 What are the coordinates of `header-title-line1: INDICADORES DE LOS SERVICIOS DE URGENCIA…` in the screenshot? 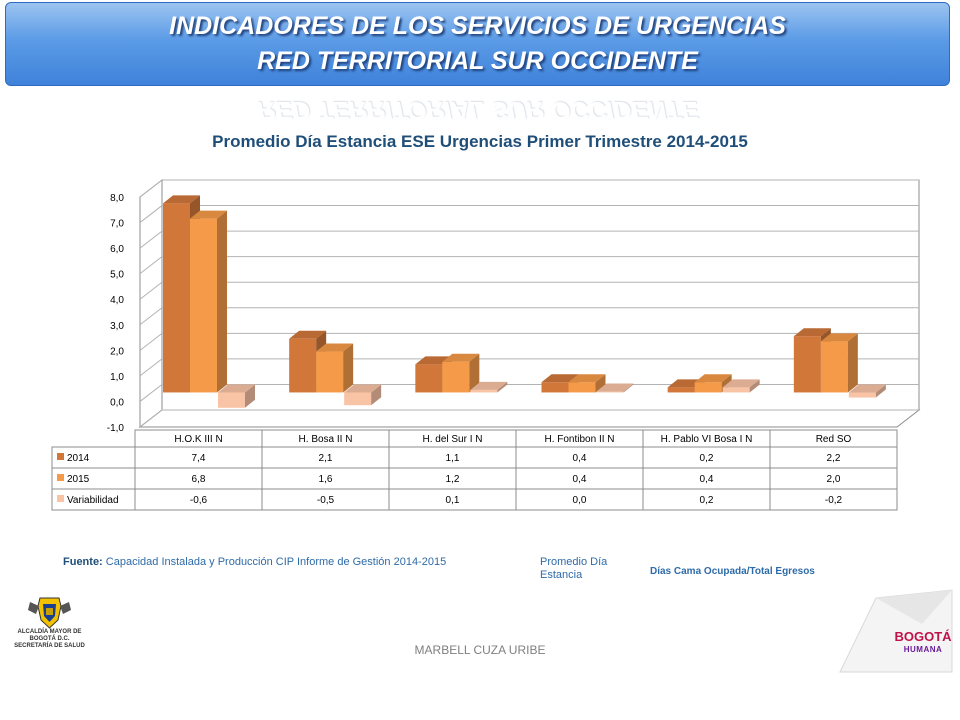 It's located at (477, 26).